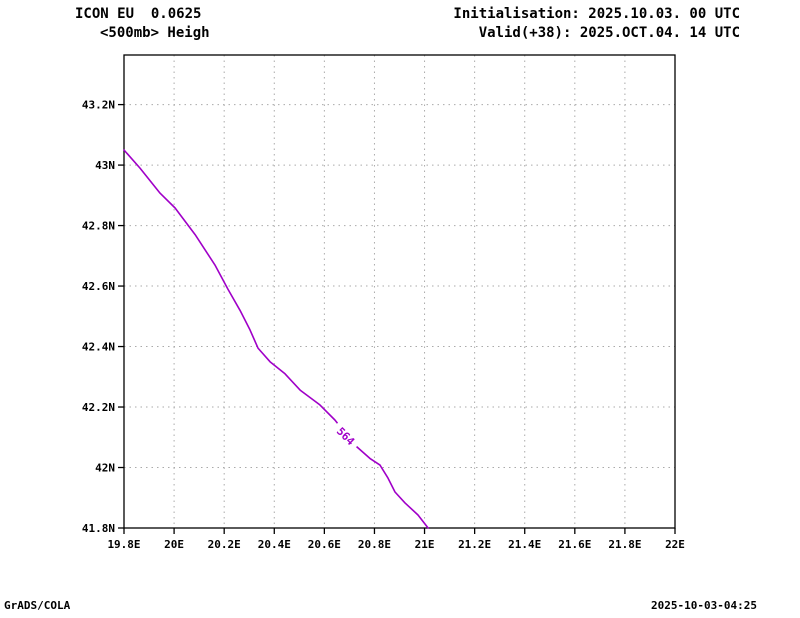  Describe the element at coordinates (98, 286) in the screenshot. I see `y-tick-label: 42.6N` at that location.